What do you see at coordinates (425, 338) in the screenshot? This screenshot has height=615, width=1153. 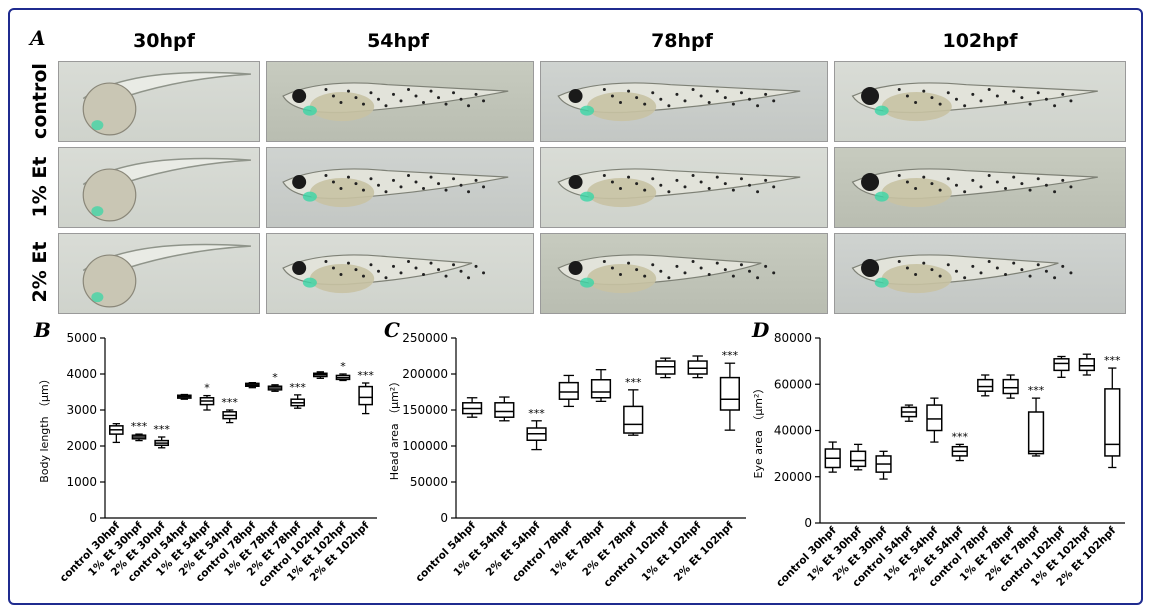 I see `y-tick-label: 250000` at bounding box center [425, 338].